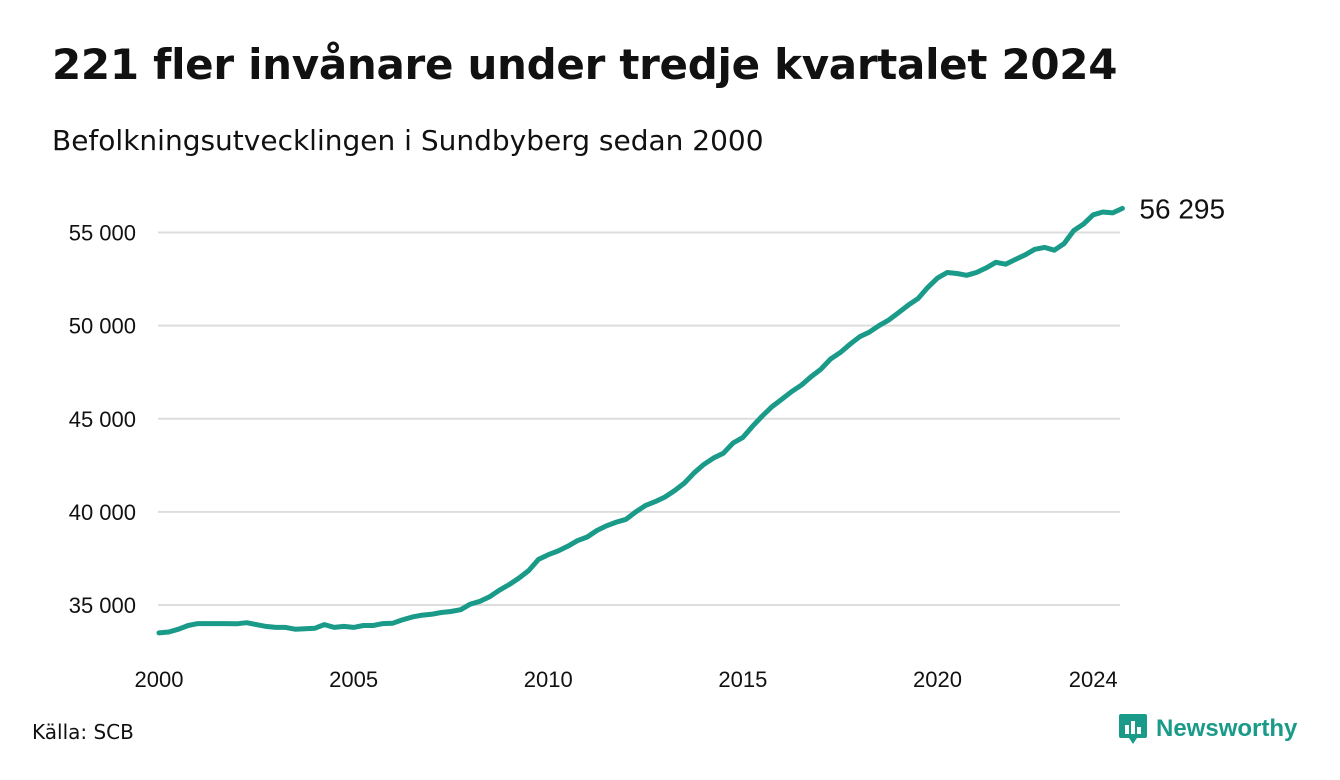  Describe the element at coordinates (742, 679) in the screenshot. I see `x-tick-label: 2015` at that location.